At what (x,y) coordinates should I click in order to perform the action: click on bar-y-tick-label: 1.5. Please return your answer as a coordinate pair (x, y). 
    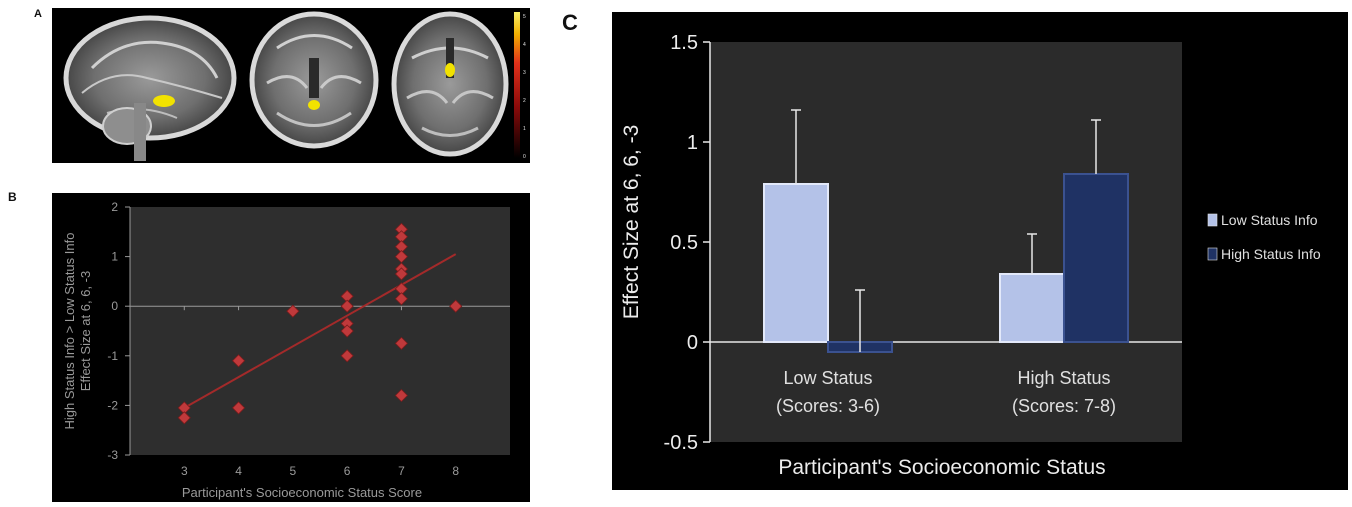
    Looking at the image, I should click on (684, 43).